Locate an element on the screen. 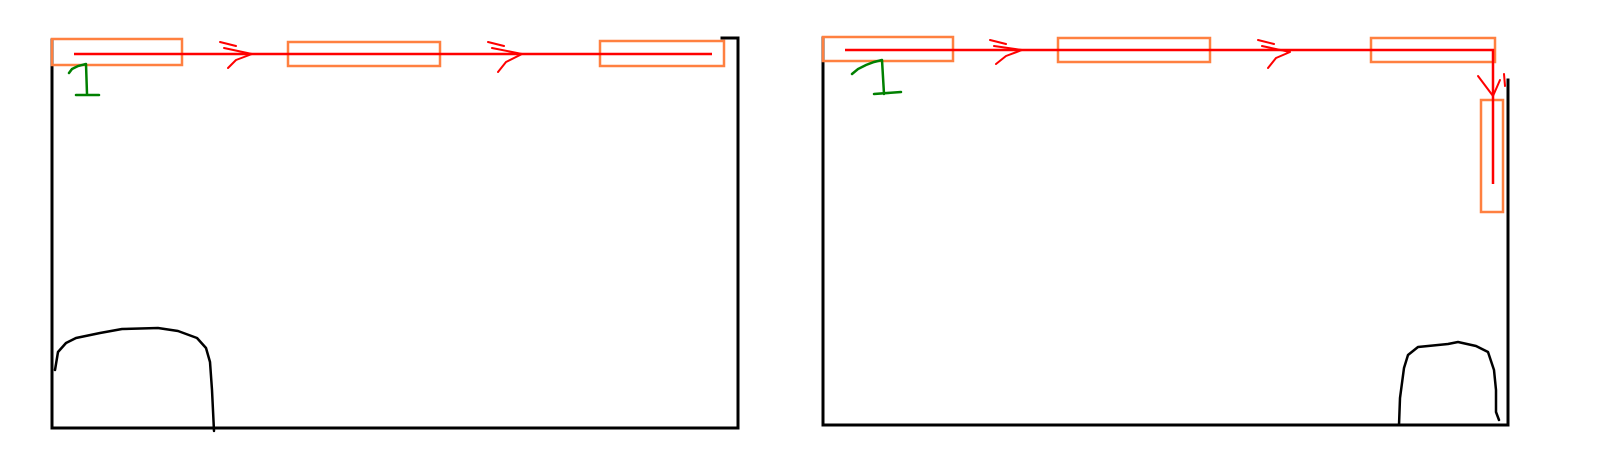  left-obstacle is located at coordinates (134, 379).